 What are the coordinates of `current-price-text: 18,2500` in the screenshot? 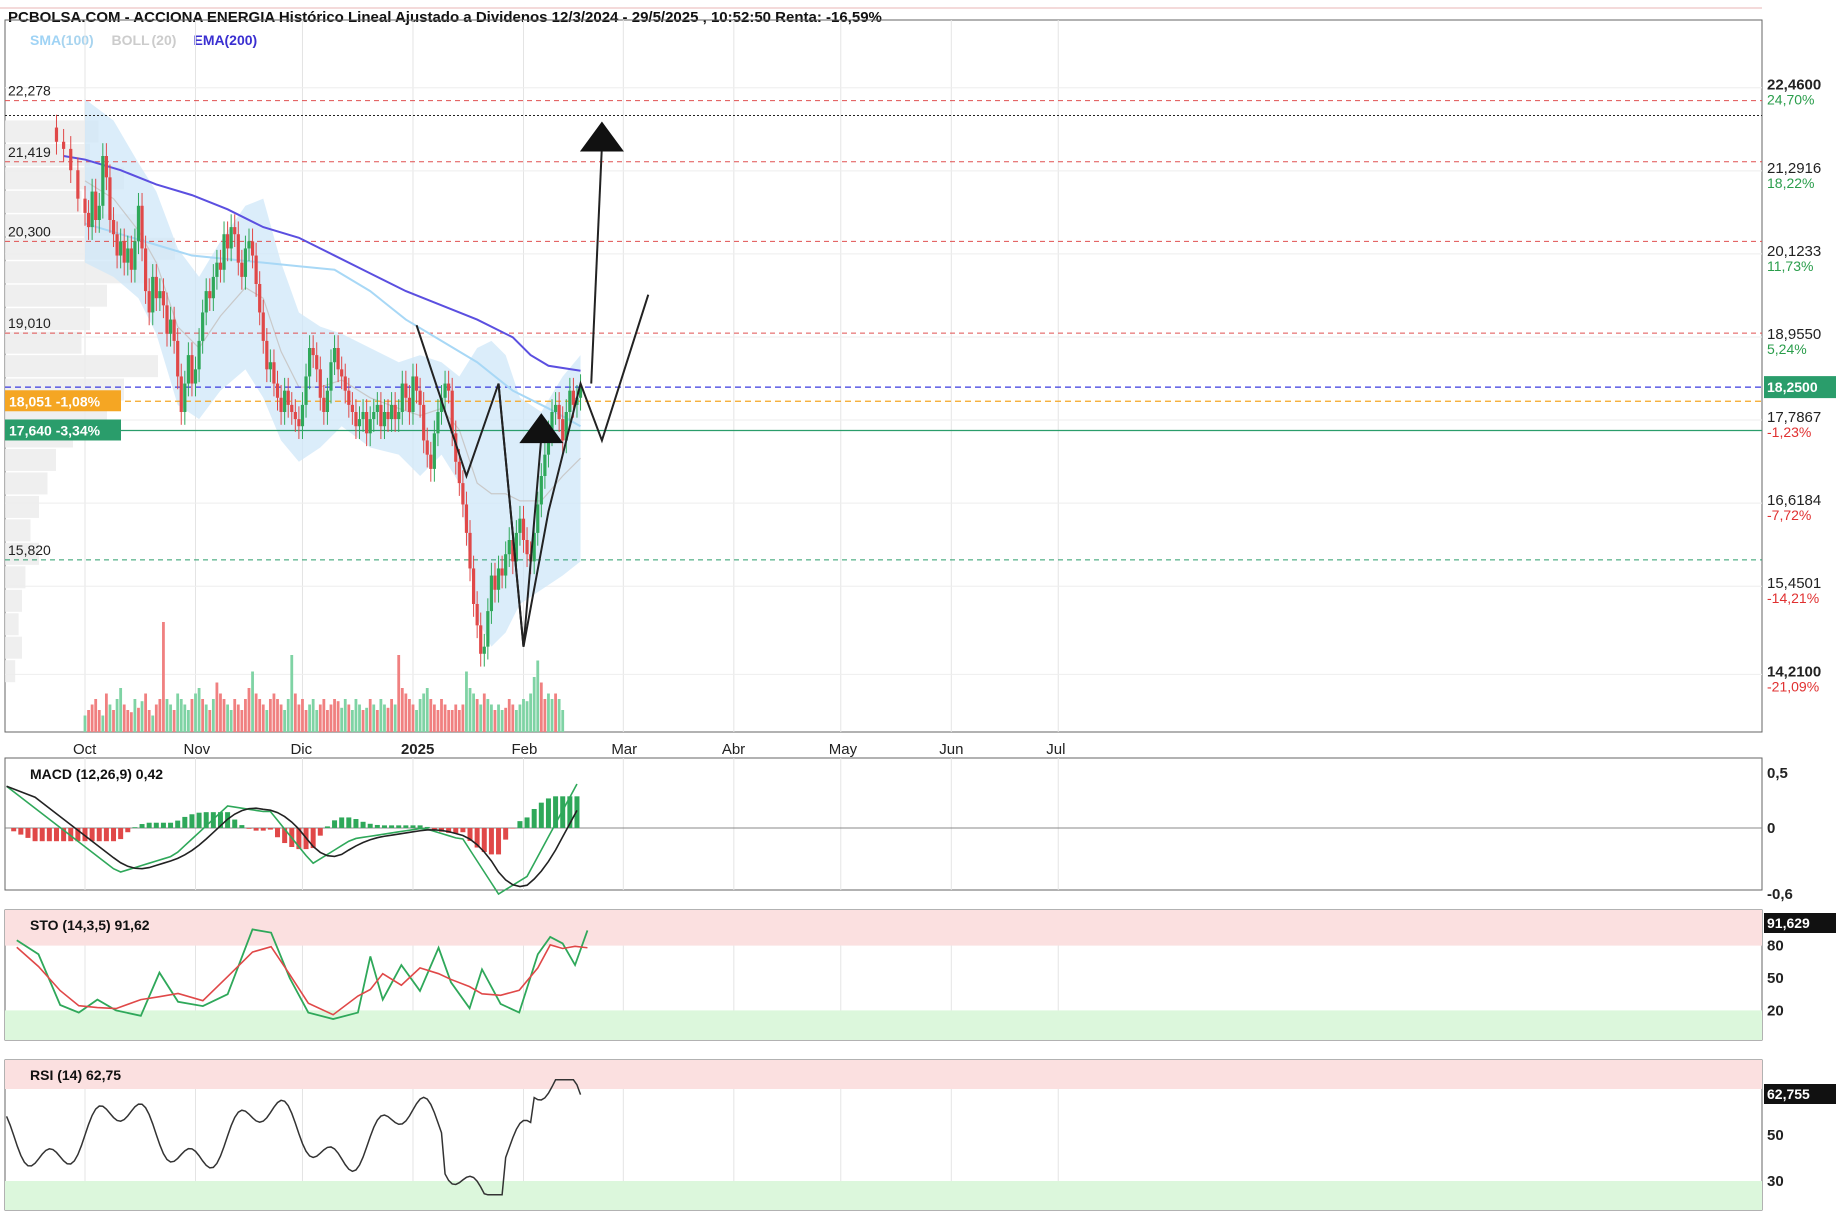 It's located at (1792, 387).